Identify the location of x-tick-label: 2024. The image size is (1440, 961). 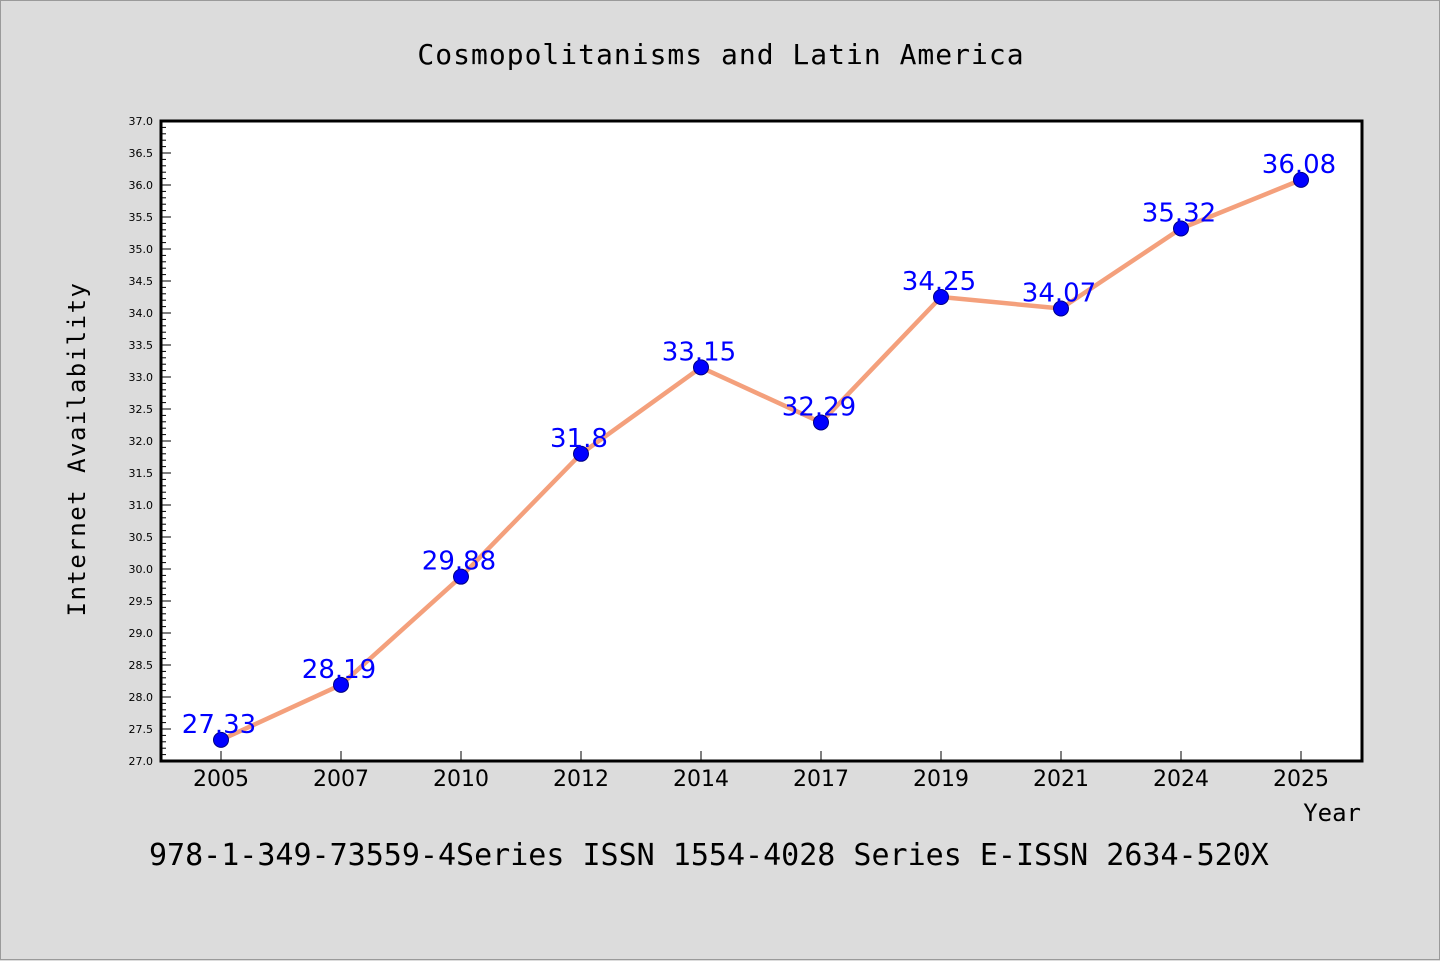
(1181, 779).